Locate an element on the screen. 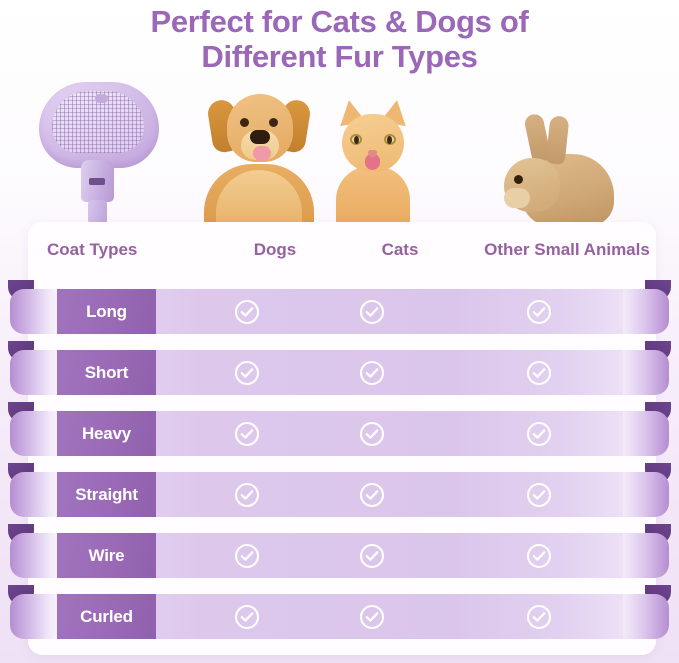 Image resolution: width=679 pixels, height=663 pixels. dog-eye-right is located at coordinates (273, 122).